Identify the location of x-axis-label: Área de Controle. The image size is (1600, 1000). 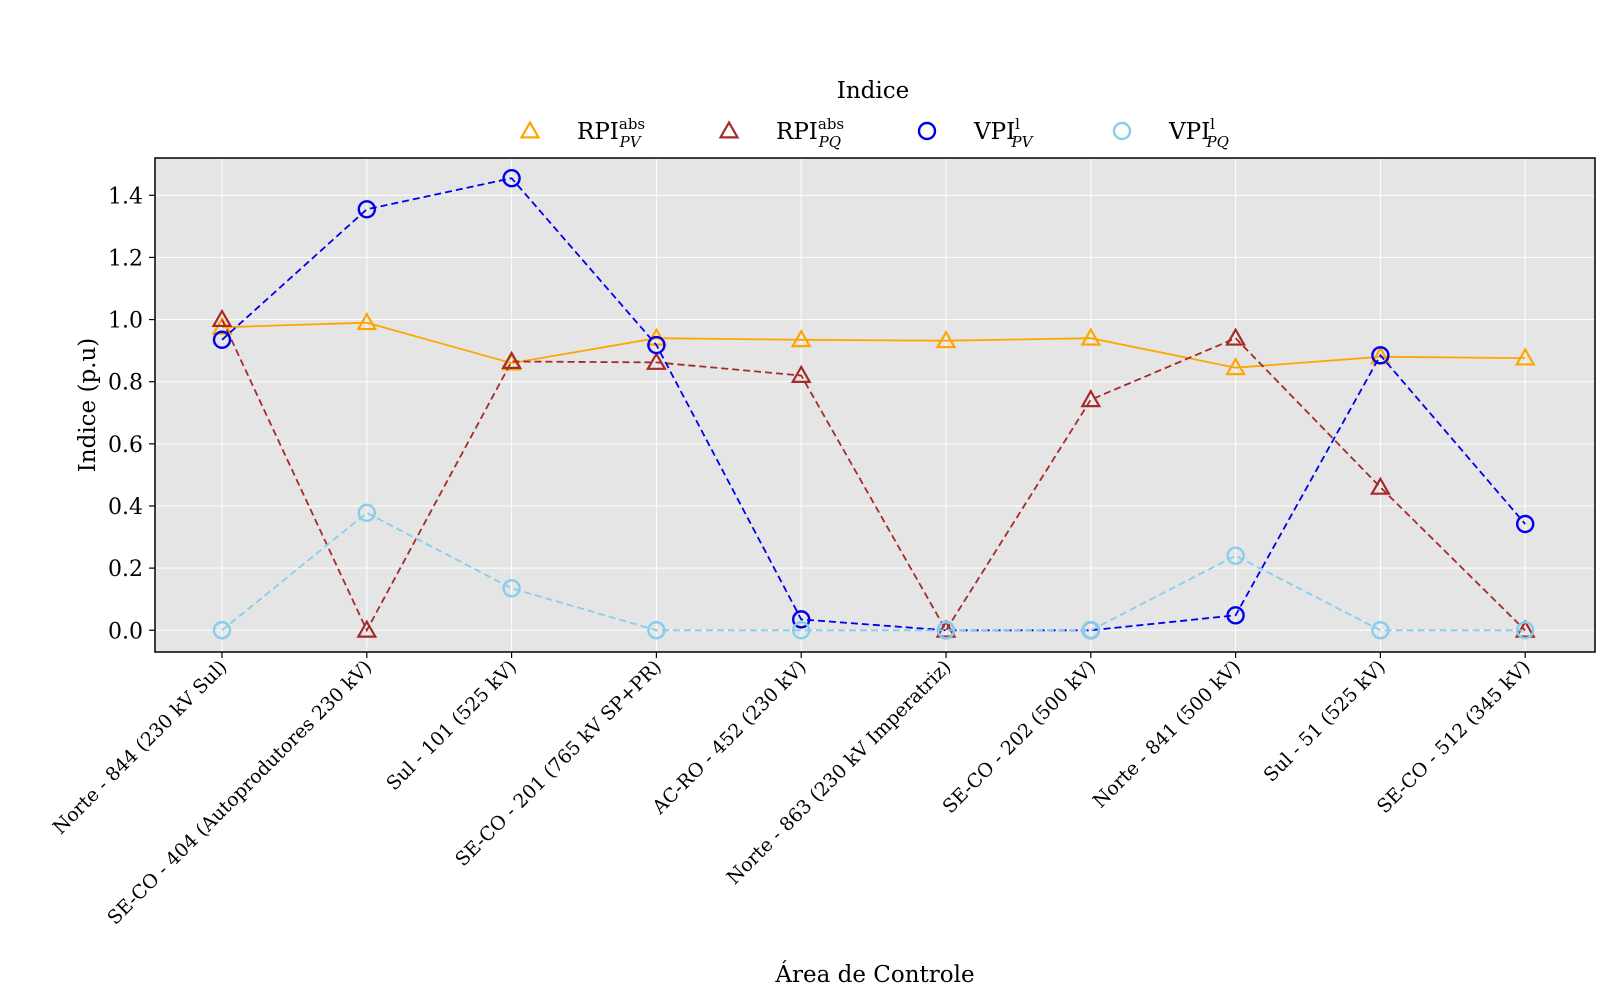
(874, 974).